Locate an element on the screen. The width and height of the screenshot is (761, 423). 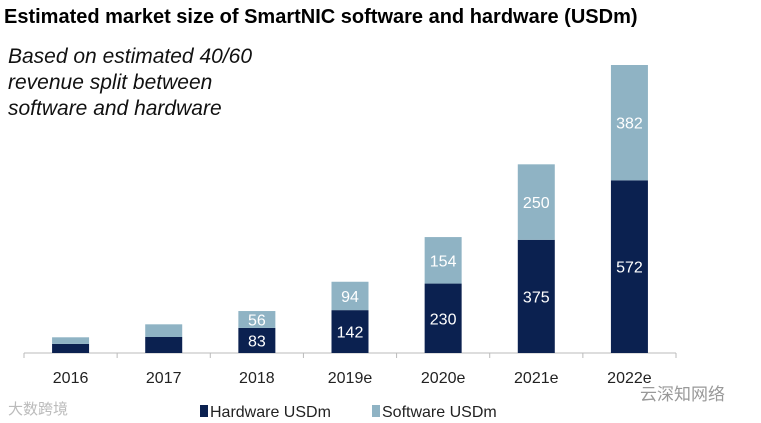
data-label: 572 is located at coordinates (629, 268).